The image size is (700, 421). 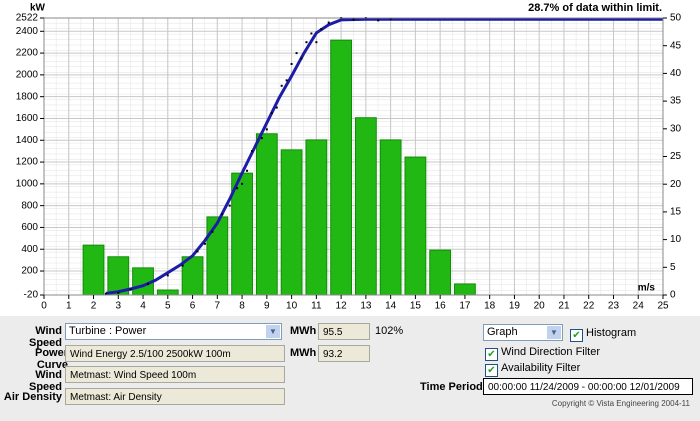 What do you see at coordinates (29, 227) in the screenshot?
I see `y-tick-label: 600` at bounding box center [29, 227].